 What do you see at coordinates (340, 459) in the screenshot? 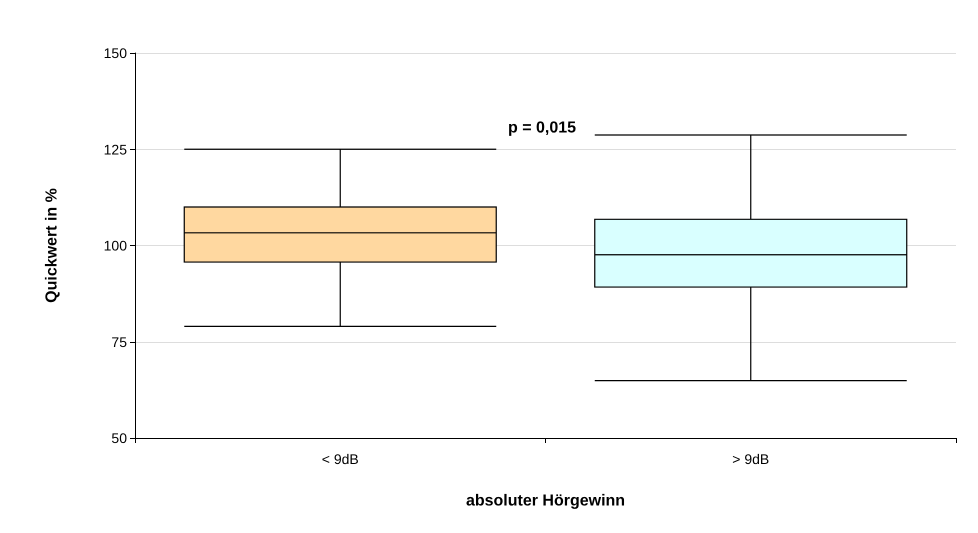
I see `x-tick-label: < 9dB` at bounding box center [340, 459].